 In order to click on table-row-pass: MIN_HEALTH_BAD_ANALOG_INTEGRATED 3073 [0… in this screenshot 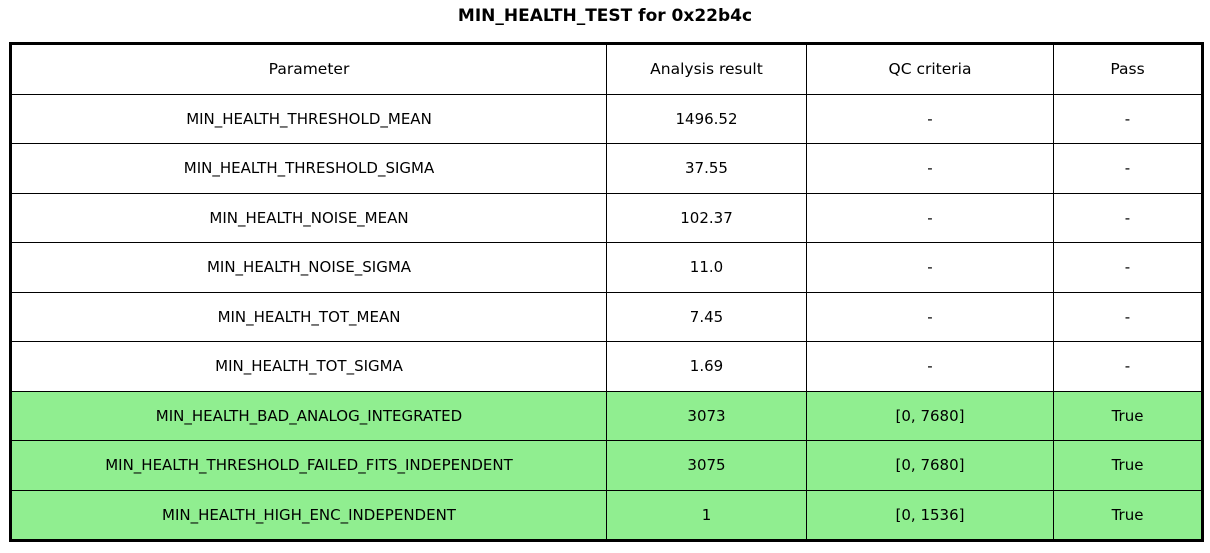, I will do `click(606, 415)`.